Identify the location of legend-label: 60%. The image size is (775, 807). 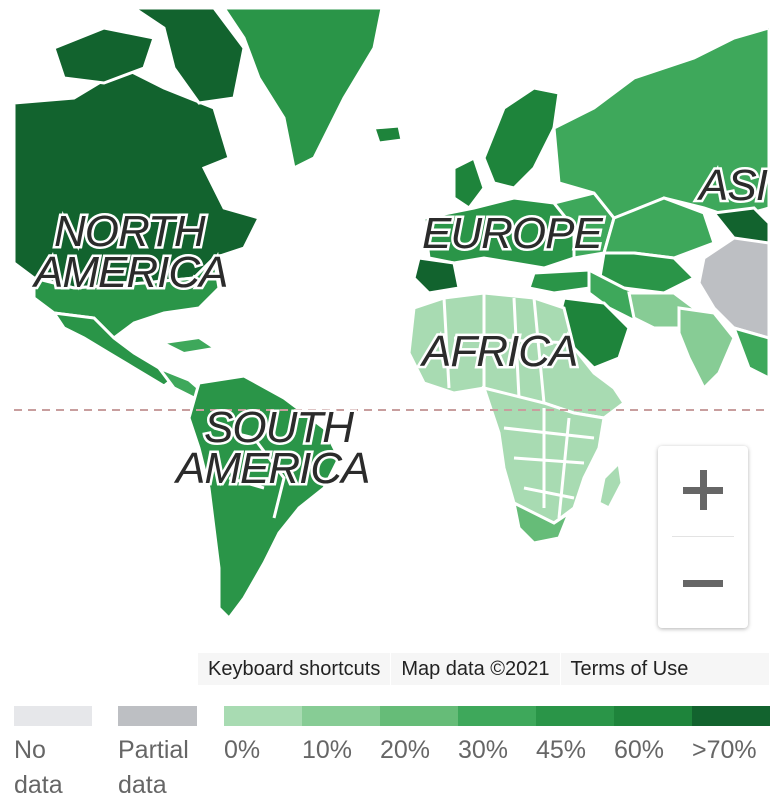
(639, 750).